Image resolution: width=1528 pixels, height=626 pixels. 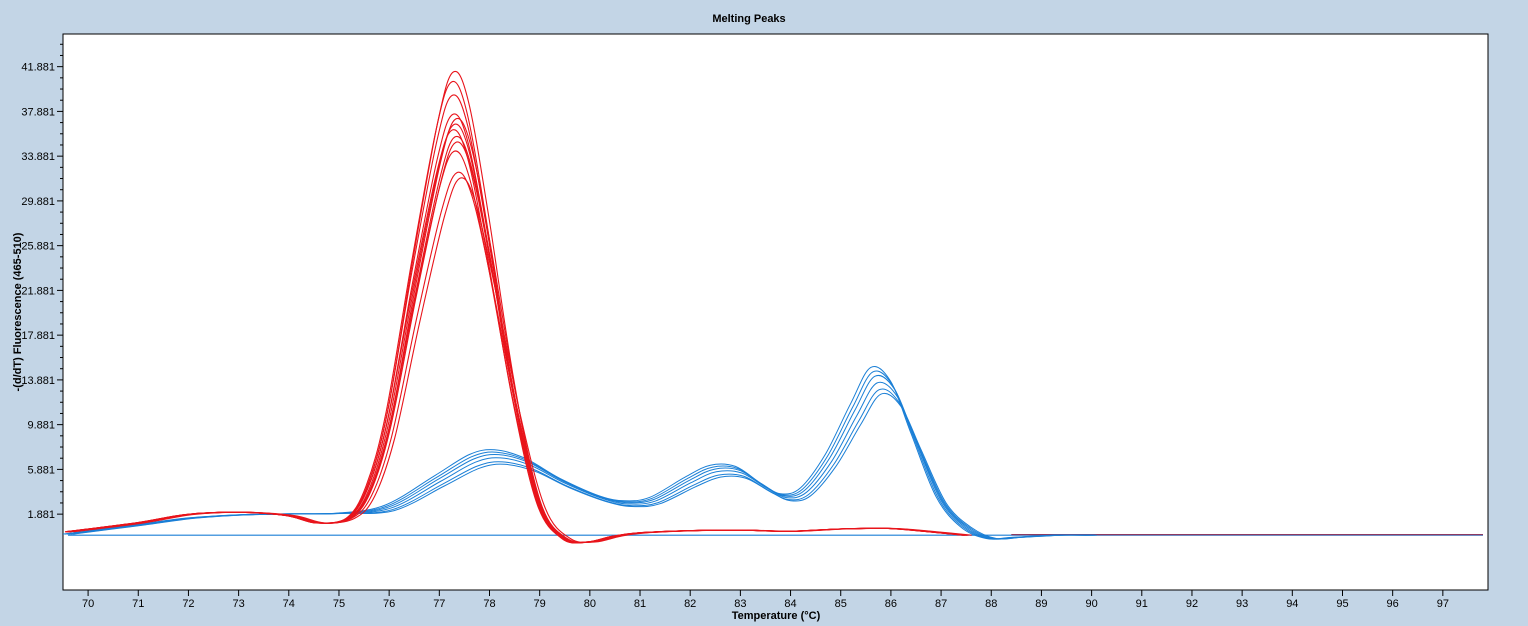 What do you see at coordinates (88, 604) in the screenshot?
I see `x-tick-label: 70` at bounding box center [88, 604].